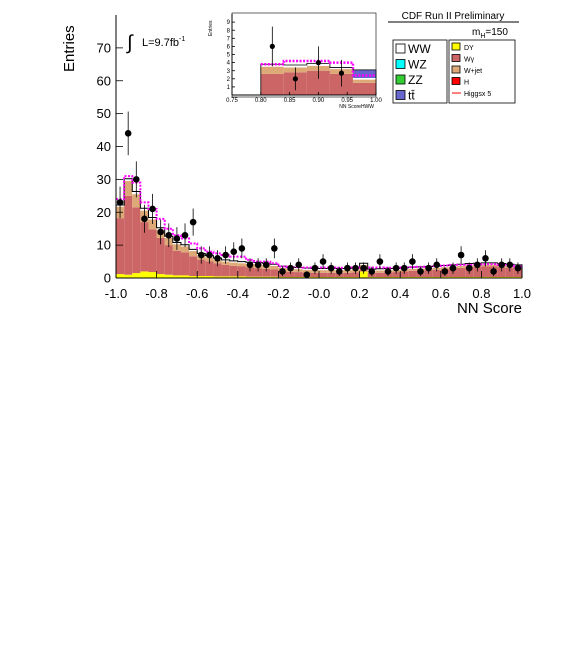 This screenshot has width=567, height=667. I want to click on y-tick-label: 0, so click(107, 278).